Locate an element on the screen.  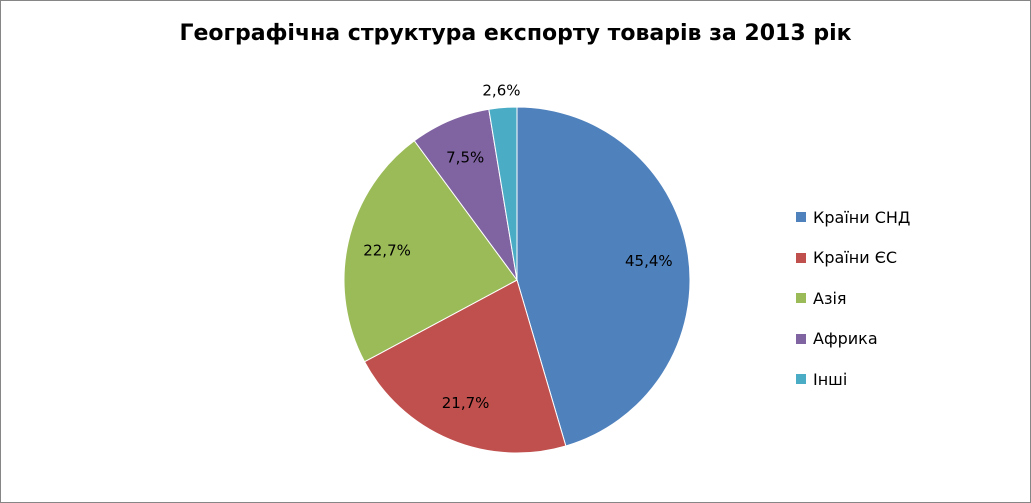
legend: Країни СНД Країни ЄС Азія Африка Інші is located at coordinates (853, 298).